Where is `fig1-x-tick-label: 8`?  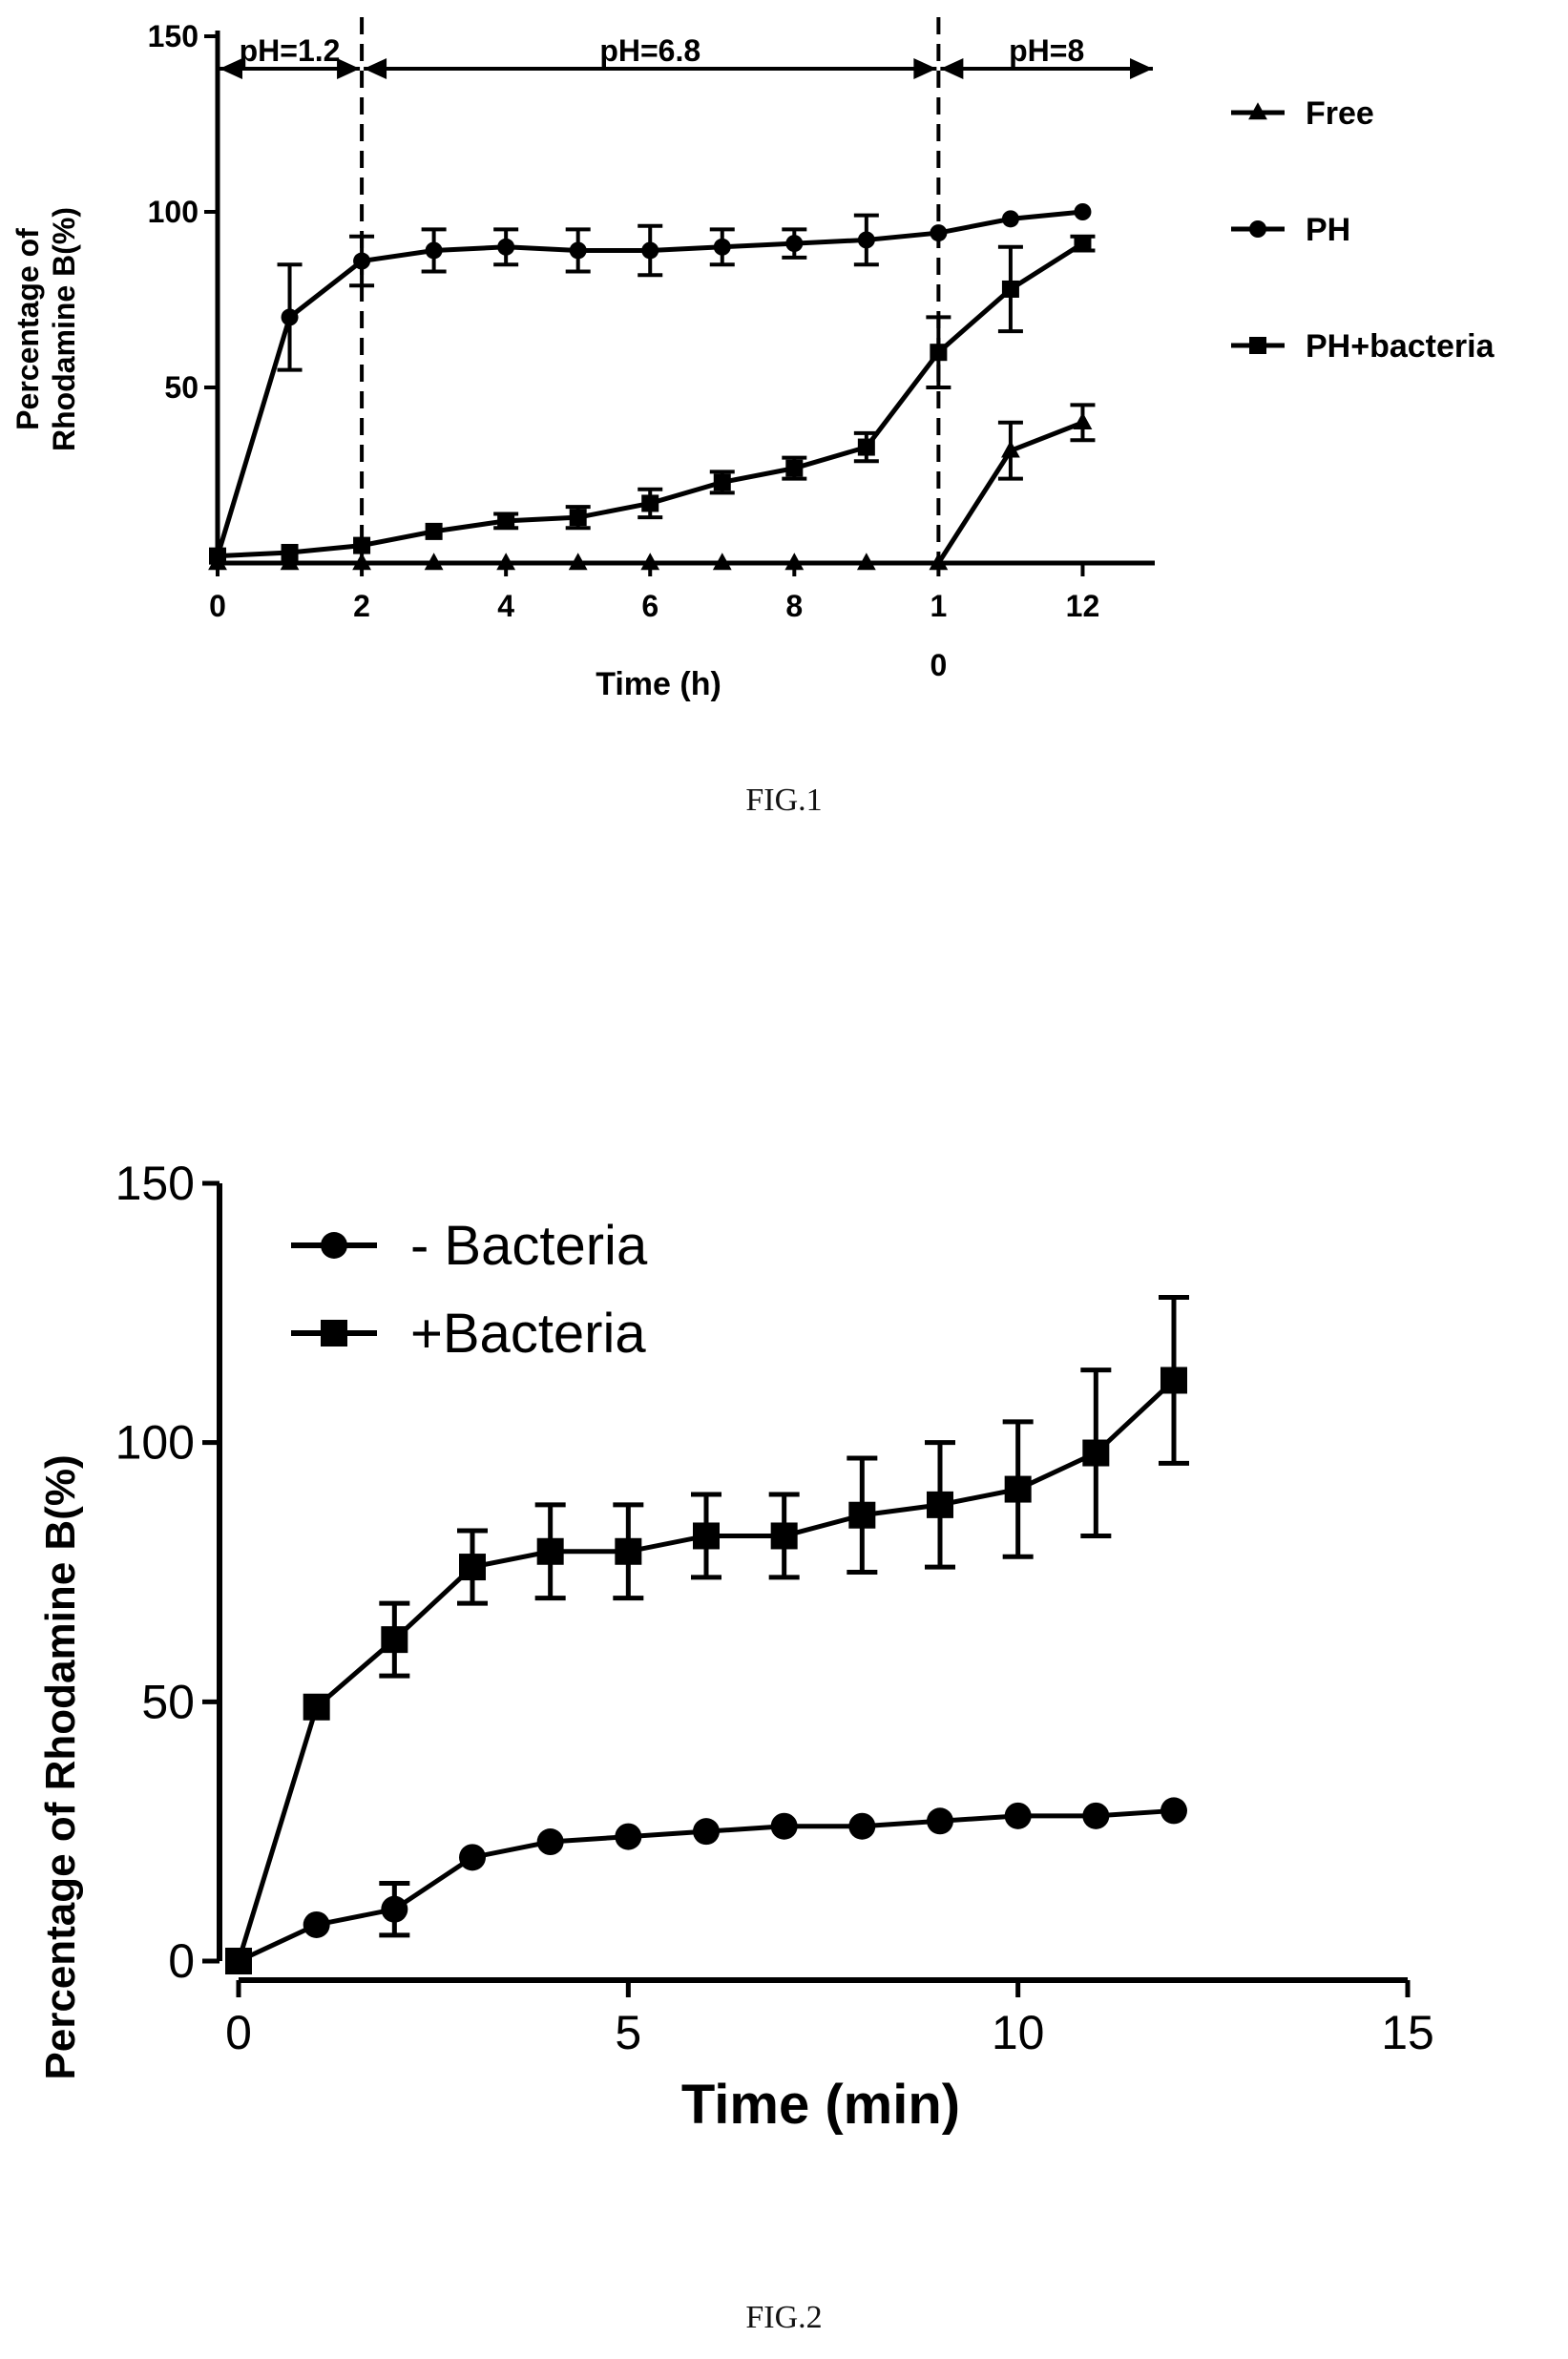 fig1-x-tick-label: 8 is located at coordinates (794, 606).